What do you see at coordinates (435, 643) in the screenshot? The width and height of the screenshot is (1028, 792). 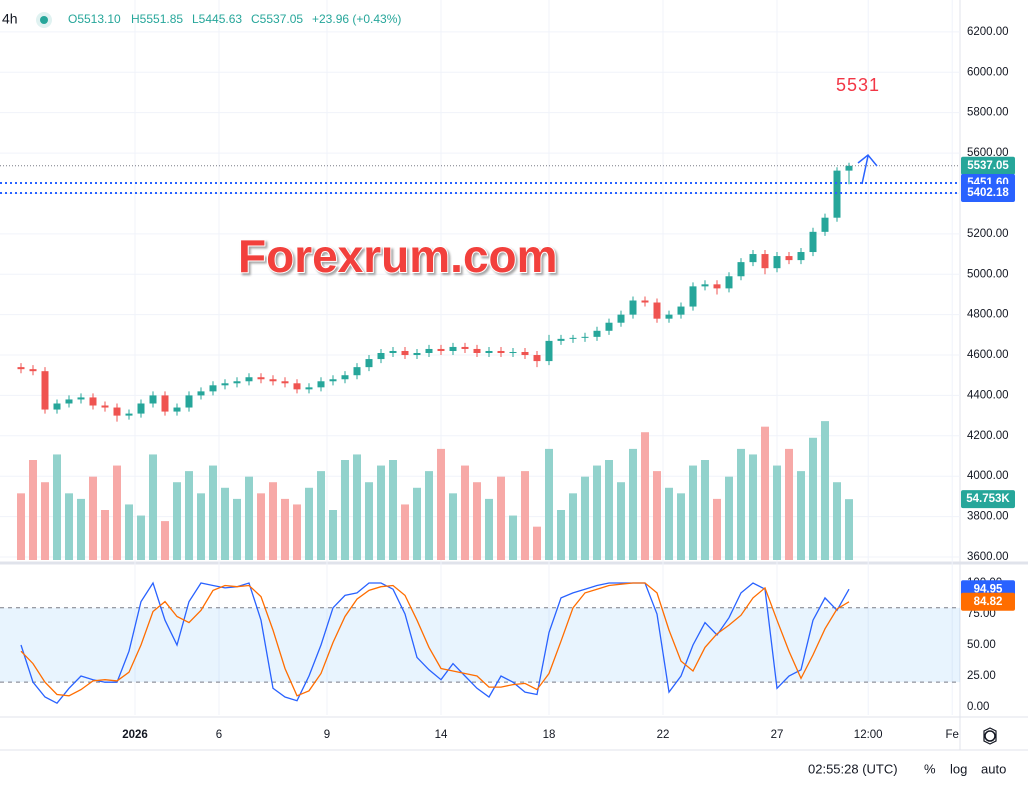 I see `stoch-line` at bounding box center [435, 643].